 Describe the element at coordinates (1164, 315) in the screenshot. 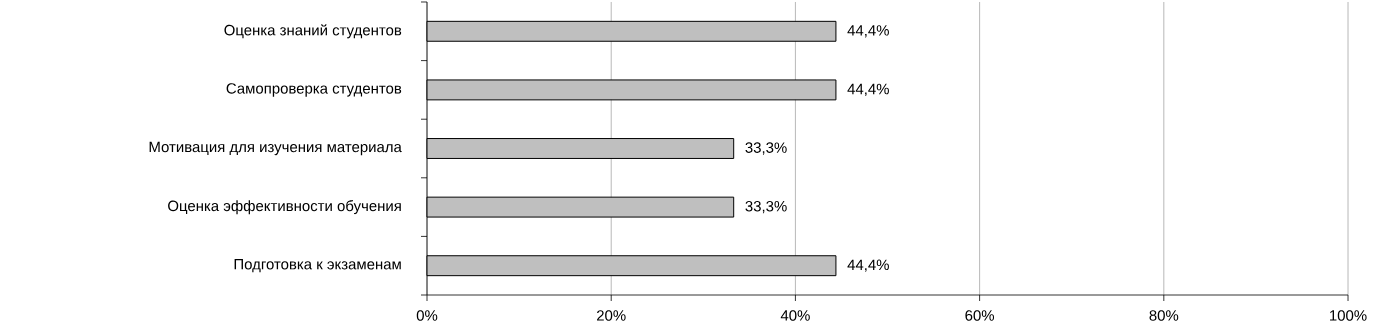

I see `x-tick-label: 80%` at that location.